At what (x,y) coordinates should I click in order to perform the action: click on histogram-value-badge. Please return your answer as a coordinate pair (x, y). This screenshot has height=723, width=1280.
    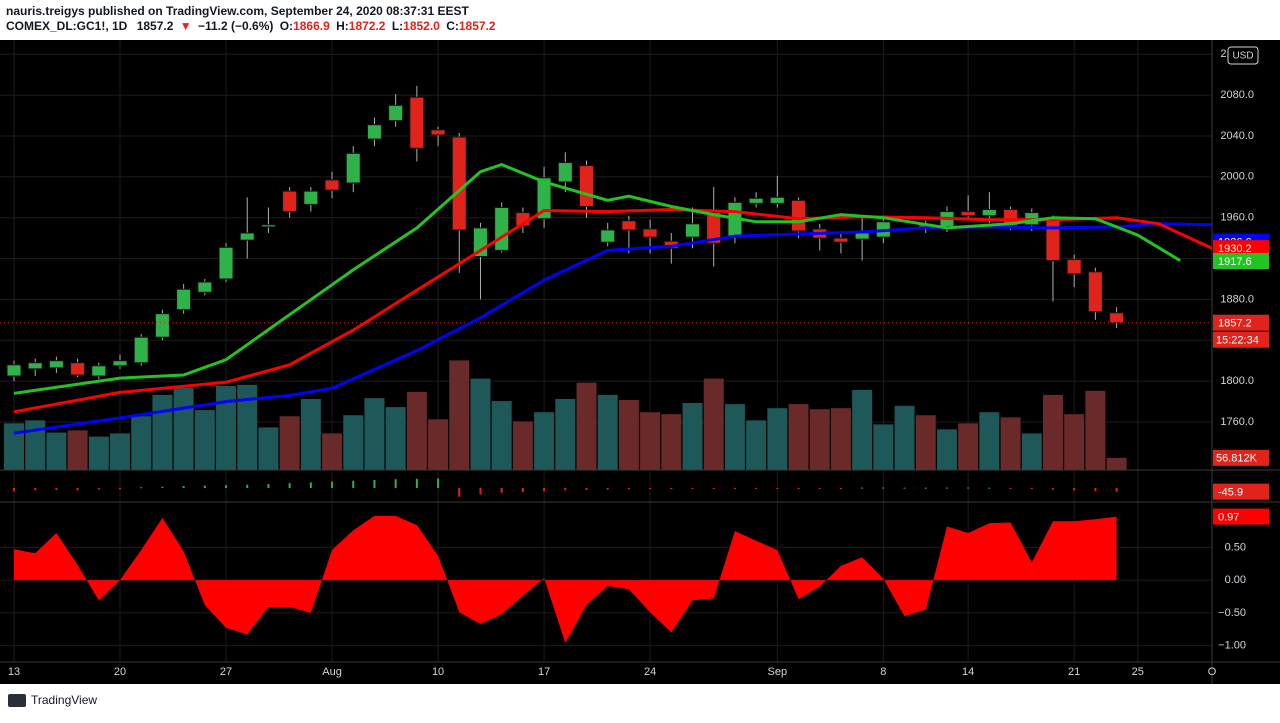
    Looking at the image, I should click on (1241, 491).